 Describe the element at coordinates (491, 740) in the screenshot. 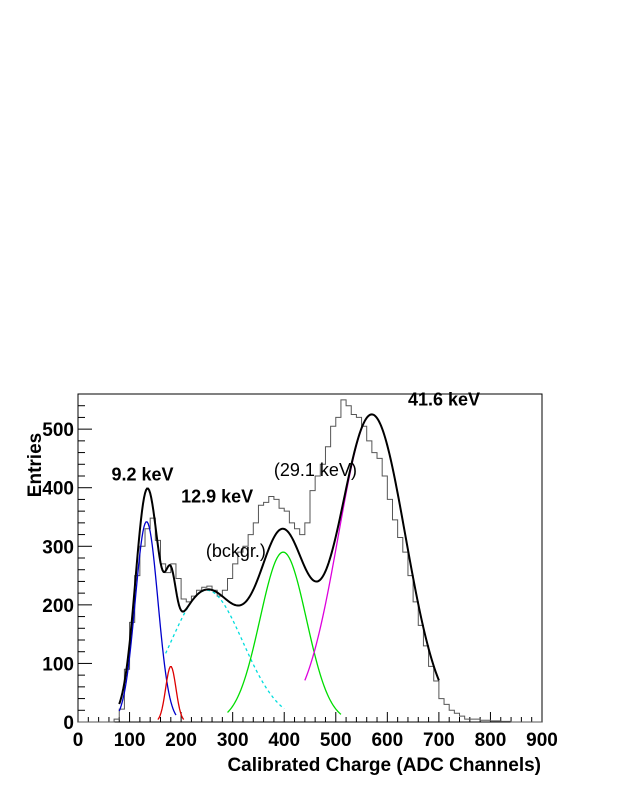

I see `x-tick-label: 800` at that location.